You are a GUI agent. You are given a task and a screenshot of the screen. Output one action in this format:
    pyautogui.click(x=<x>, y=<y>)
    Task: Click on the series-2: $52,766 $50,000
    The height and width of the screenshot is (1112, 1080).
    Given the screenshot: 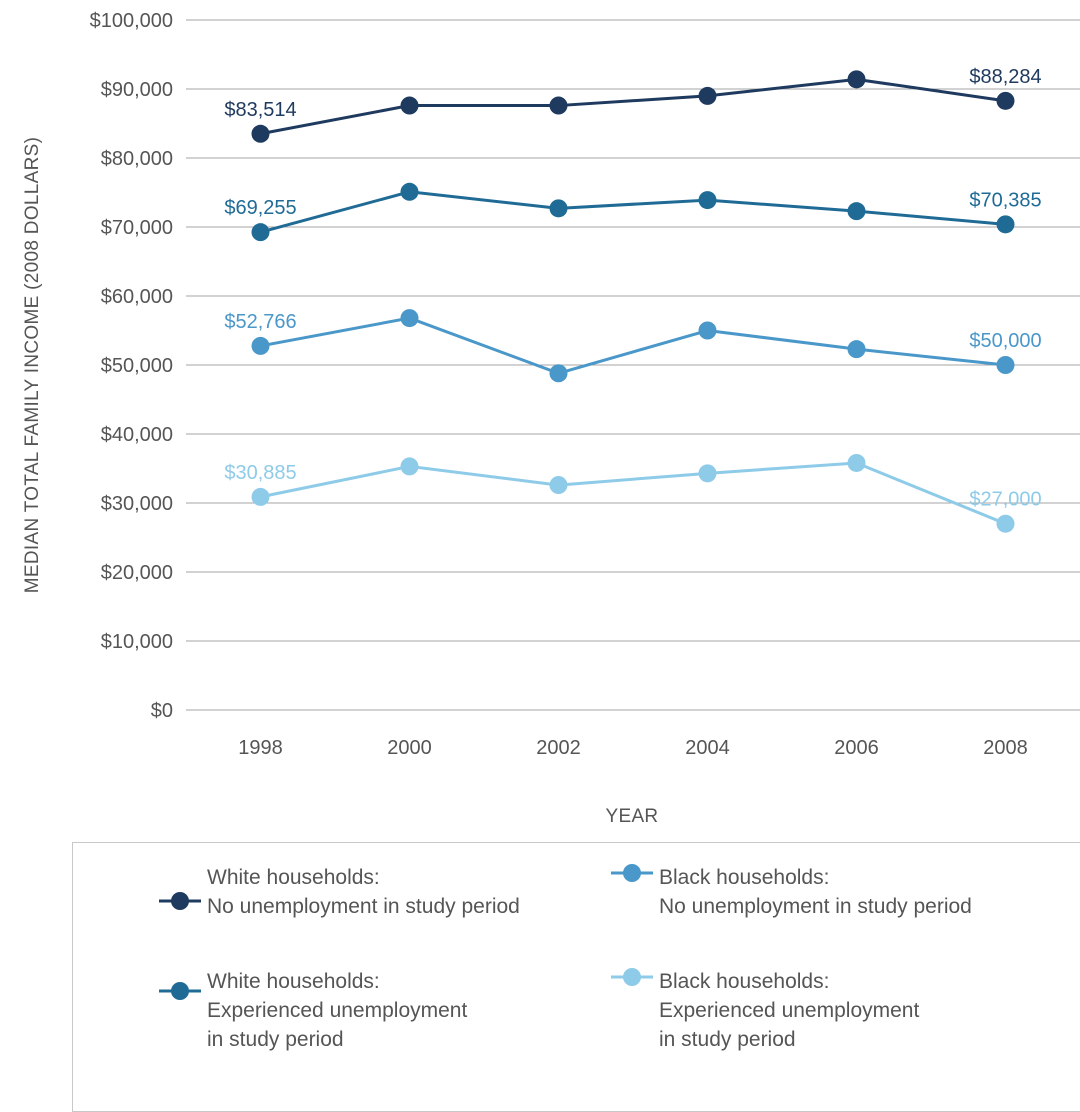 What is the action you would take?
    pyautogui.click(x=633, y=346)
    